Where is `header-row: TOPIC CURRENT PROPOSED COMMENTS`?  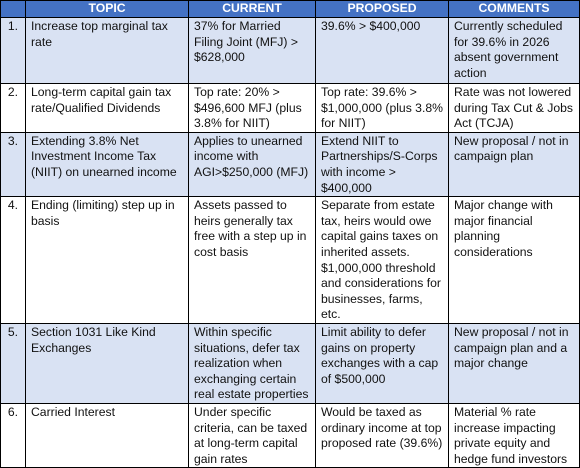
header-row: TOPIC CURRENT PROPOSED COMMENTS is located at coordinates (290, 9).